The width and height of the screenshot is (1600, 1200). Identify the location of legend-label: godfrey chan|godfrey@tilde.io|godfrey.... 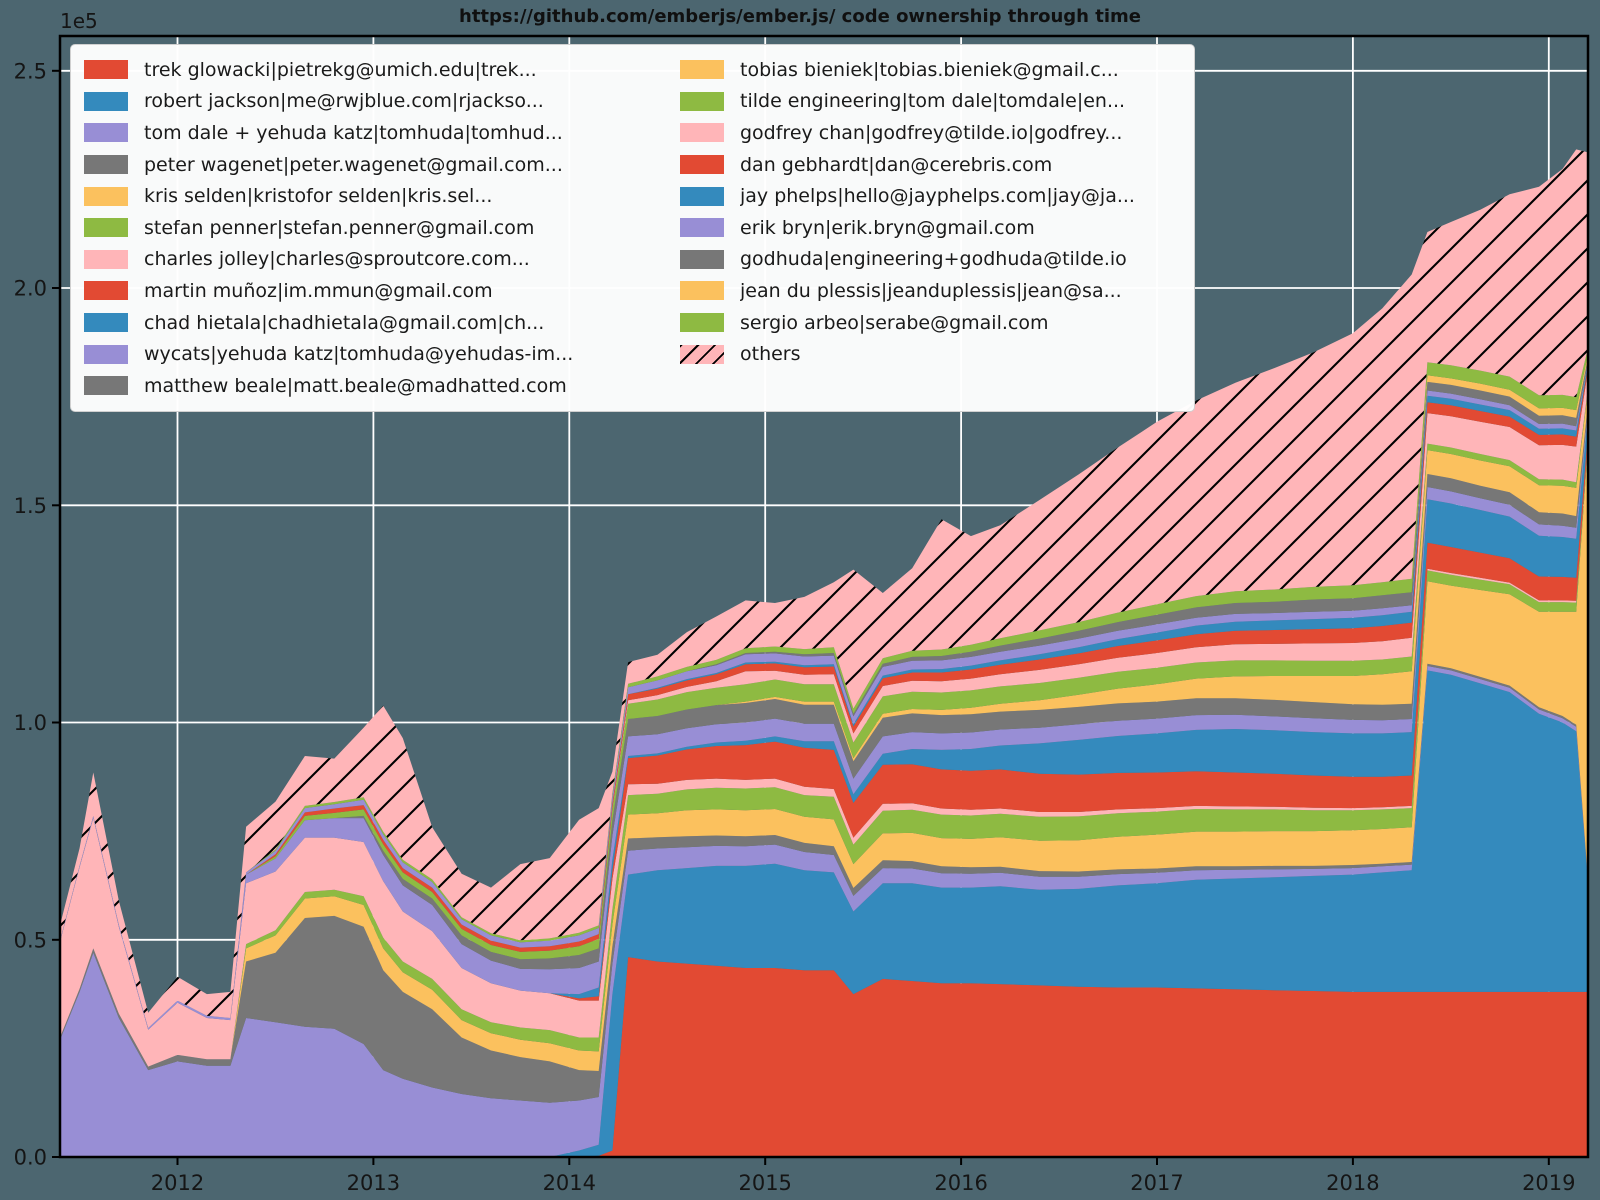
(931, 132).